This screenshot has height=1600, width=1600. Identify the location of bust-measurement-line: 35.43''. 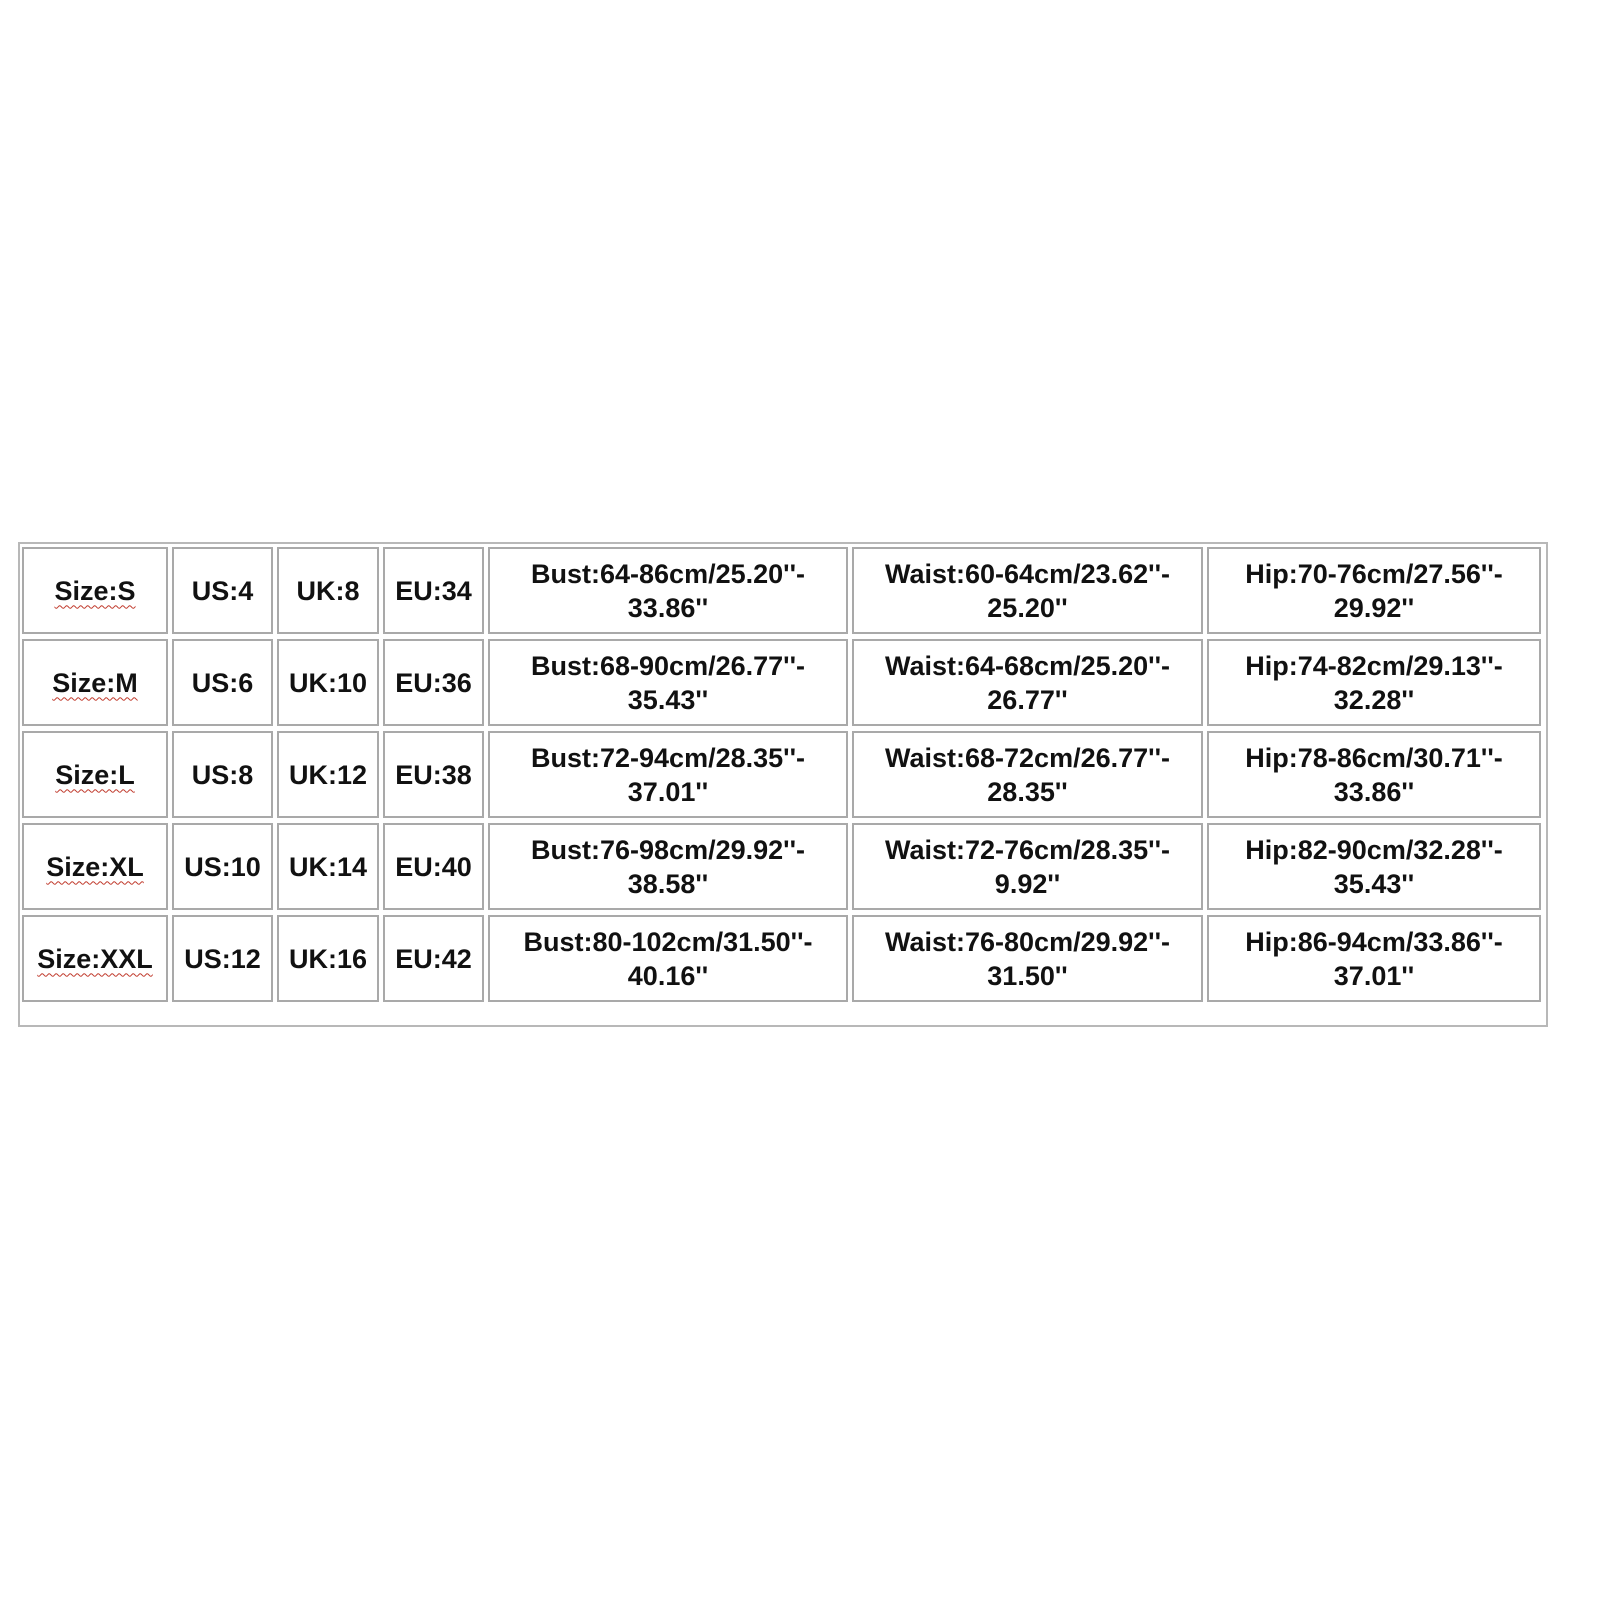
(668, 699).